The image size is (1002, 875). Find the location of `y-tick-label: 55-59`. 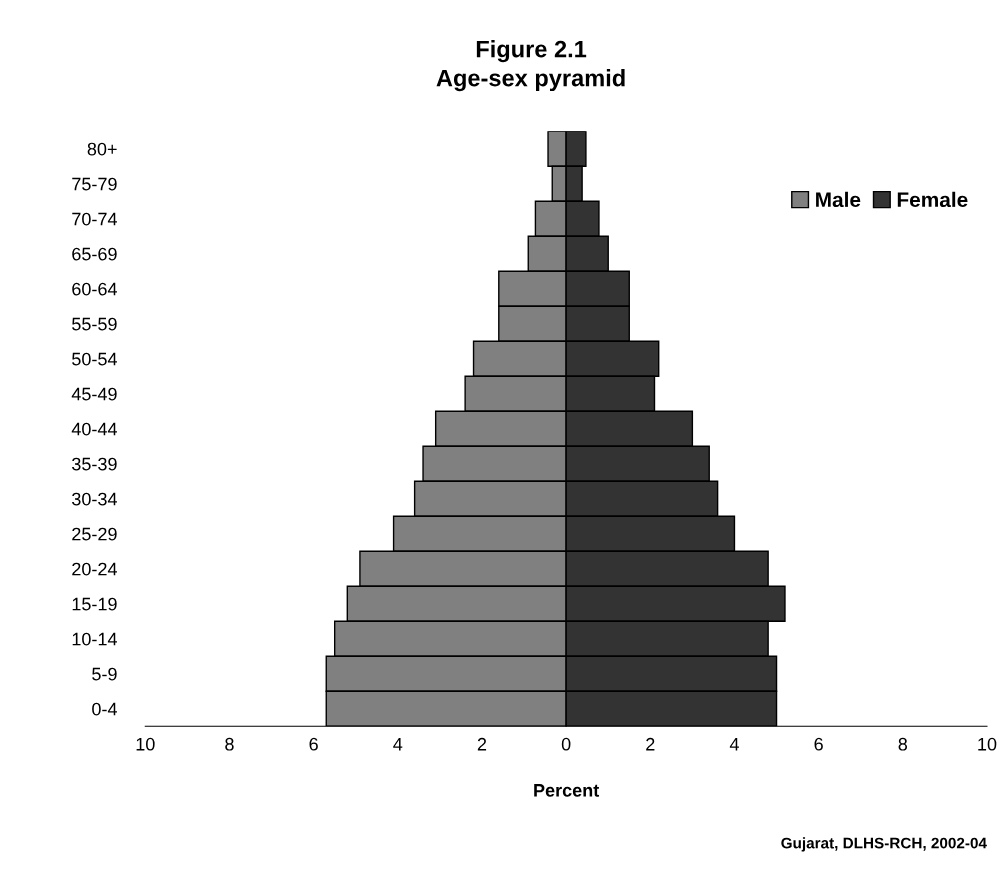

y-tick-label: 55-59 is located at coordinates (94, 324).